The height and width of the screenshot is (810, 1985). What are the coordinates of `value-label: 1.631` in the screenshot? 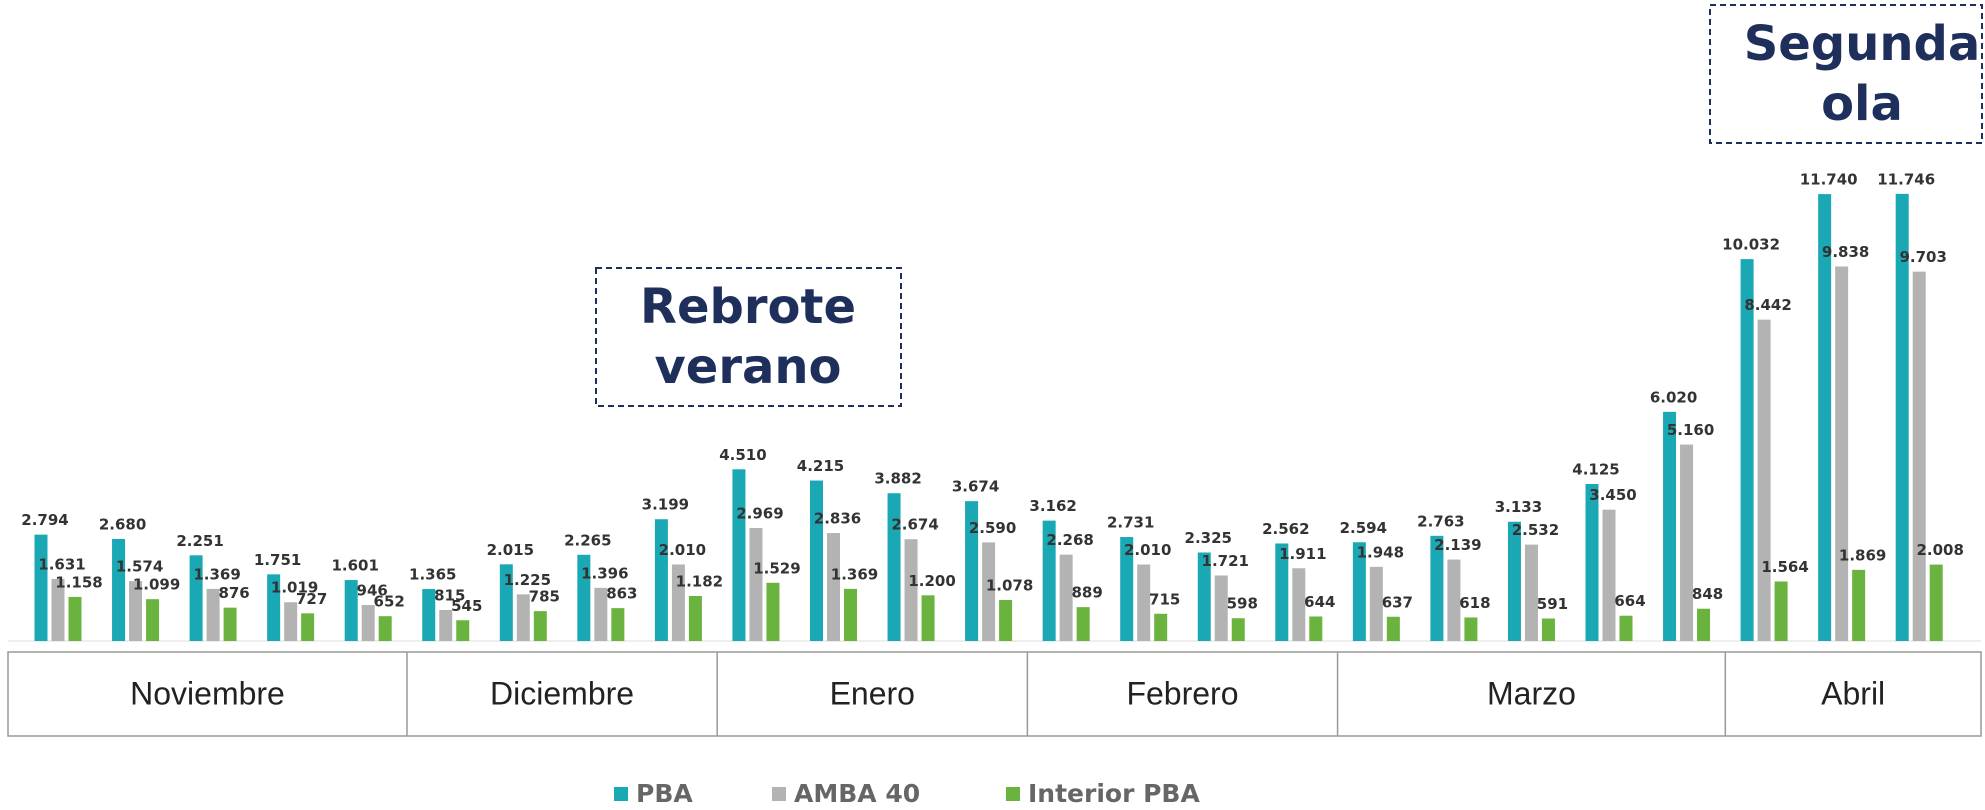 It's located at (61, 564).